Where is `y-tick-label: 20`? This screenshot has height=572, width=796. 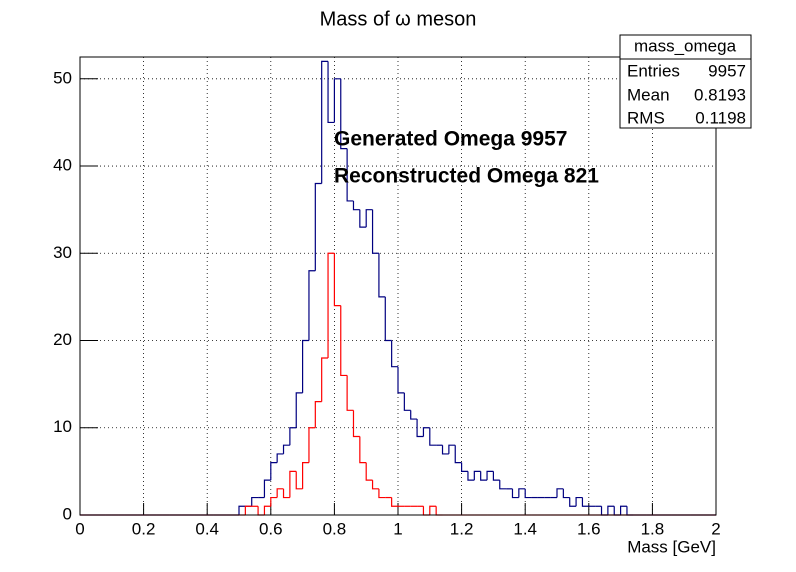
y-tick-label: 20 is located at coordinates (62, 339).